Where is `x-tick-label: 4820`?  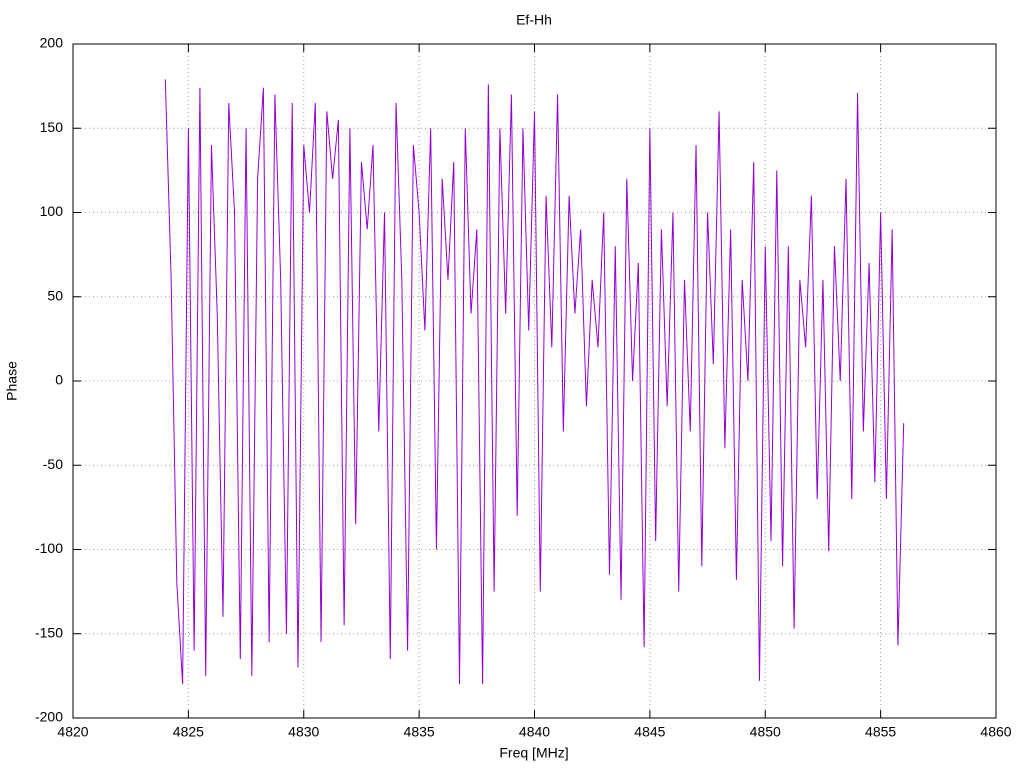 x-tick-label: 4820 is located at coordinates (72, 732).